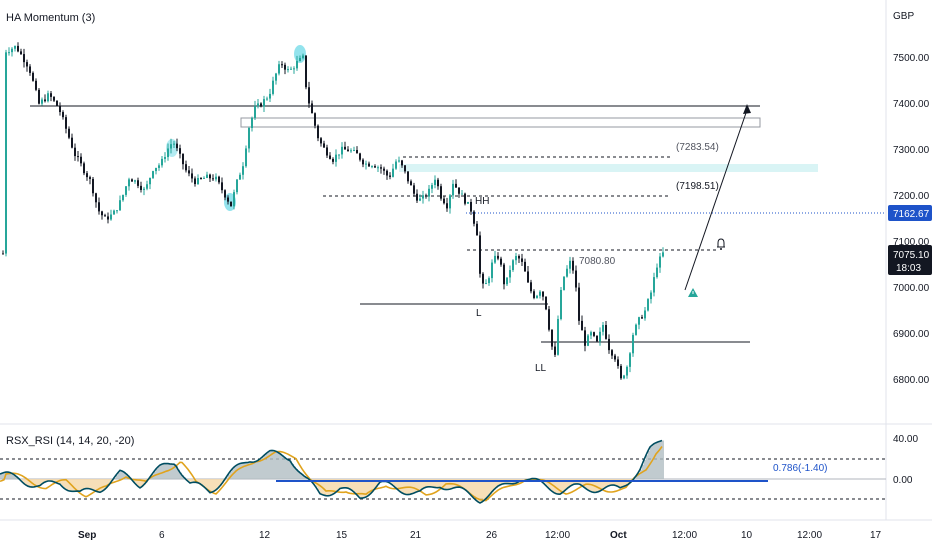 The image size is (932, 550). Describe the element at coordinates (693, 292) in the screenshot. I see `warning-triangle-icon` at that location.